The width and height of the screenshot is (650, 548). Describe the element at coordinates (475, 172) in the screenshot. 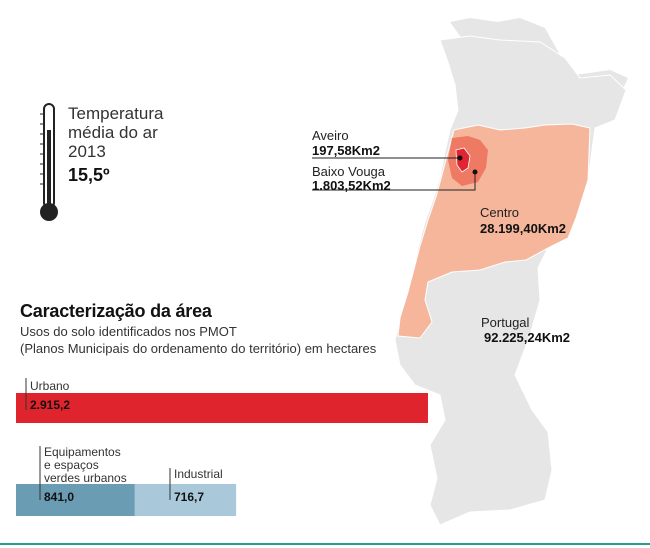

I see `baixo-vouga-connector-dot` at that location.